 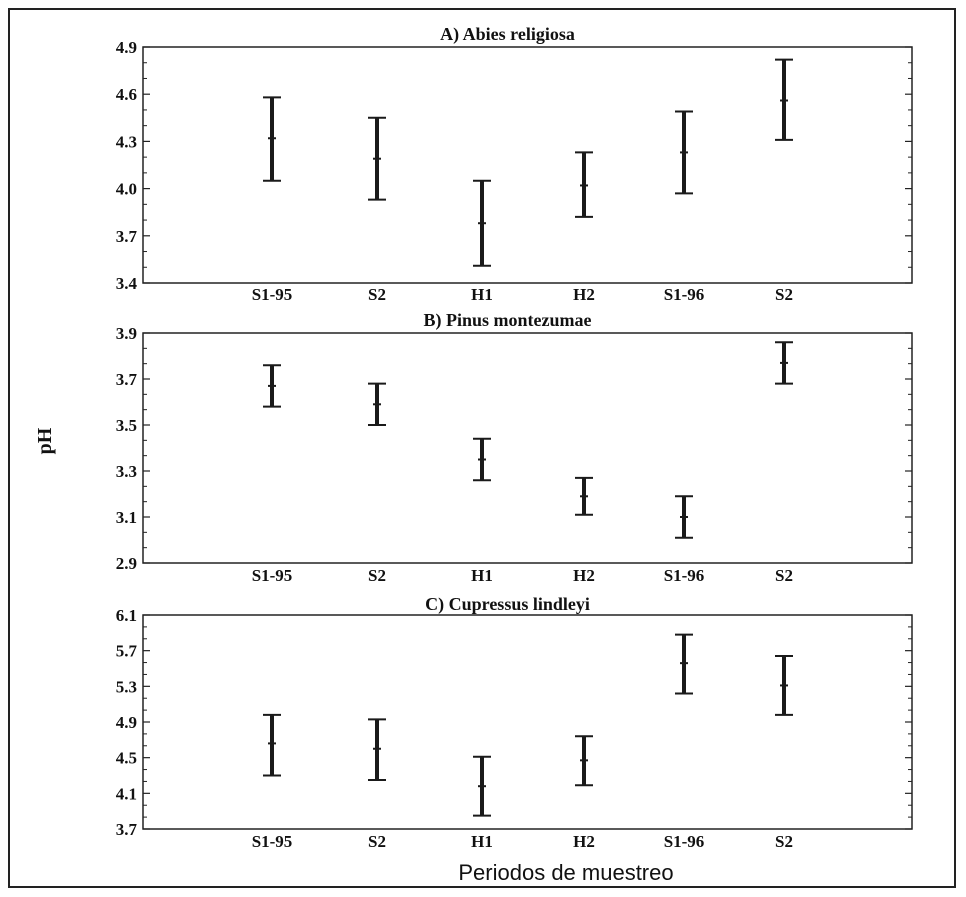 I want to click on panel-2-xtick-label: S1-95, so click(x=272, y=575).